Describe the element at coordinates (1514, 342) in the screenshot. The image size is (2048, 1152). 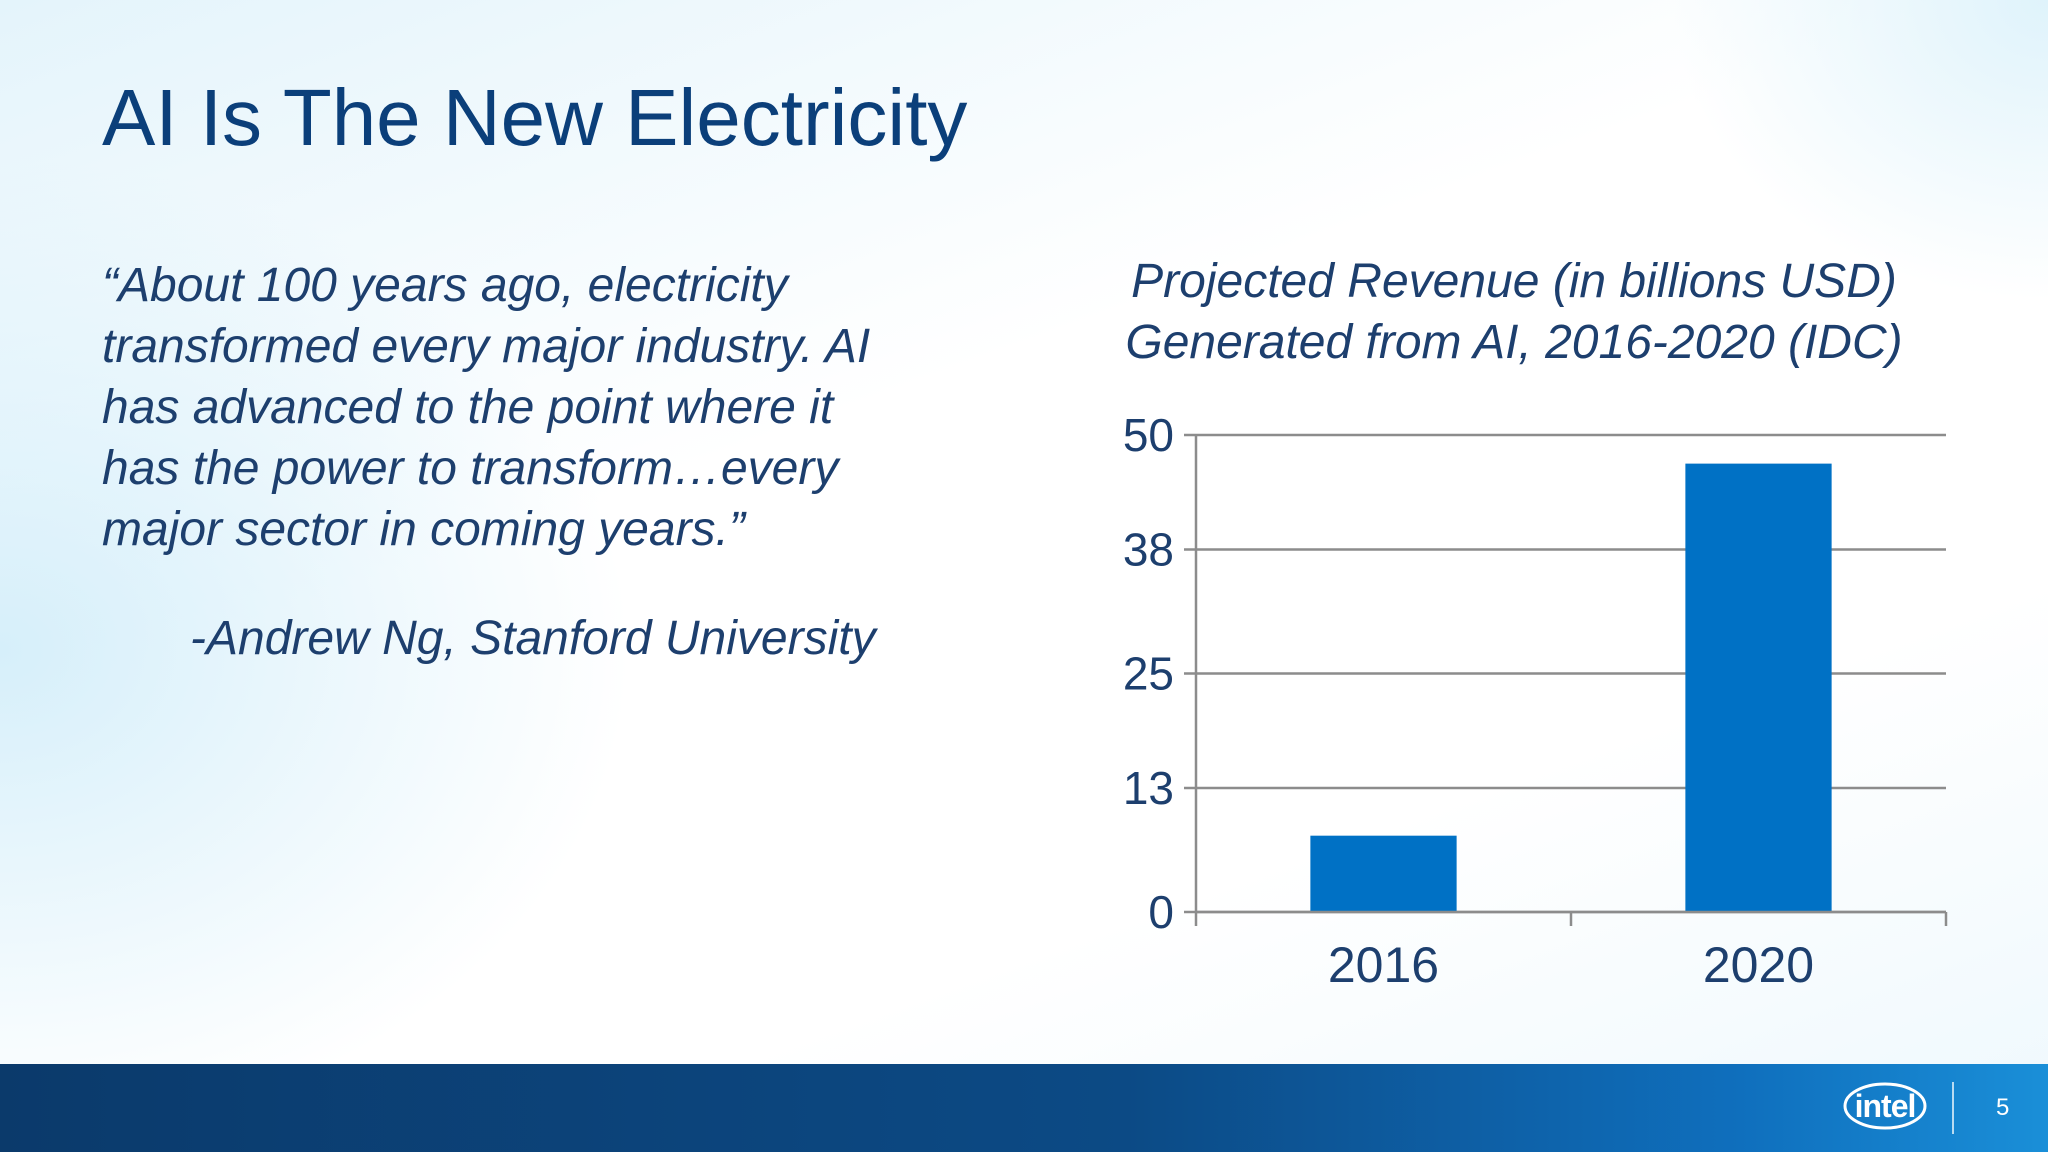
I see `chart-title-line: Generated from AI, 2016-2020 (IDC)` at that location.